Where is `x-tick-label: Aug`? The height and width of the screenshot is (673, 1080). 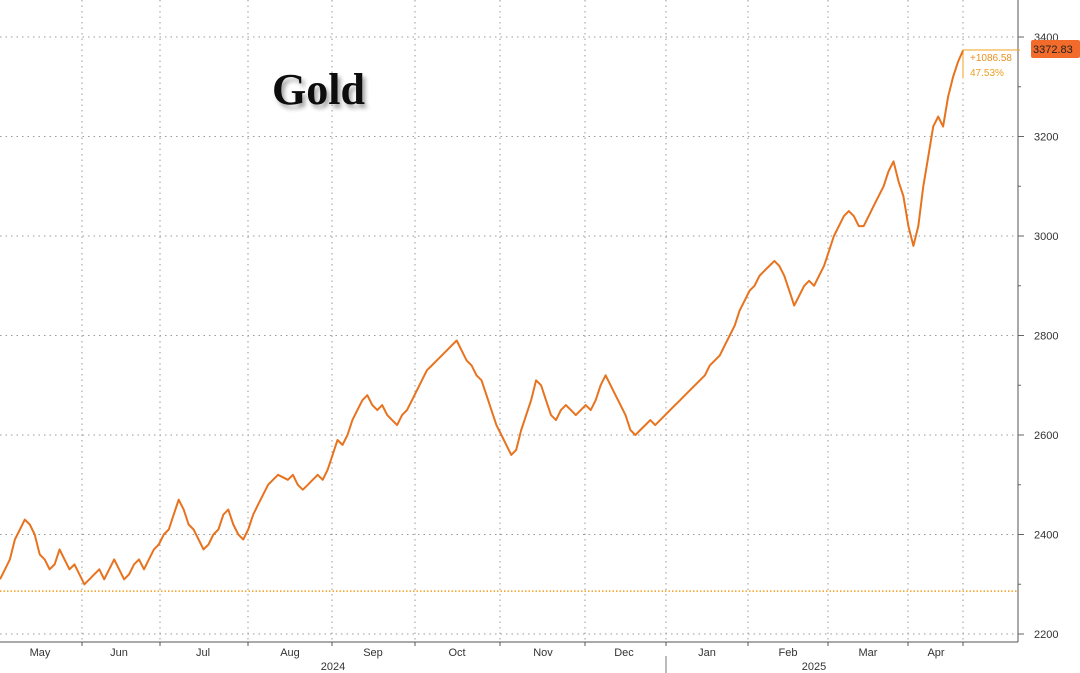
x-tick-label: Aug is located at coordinates (290, 653).